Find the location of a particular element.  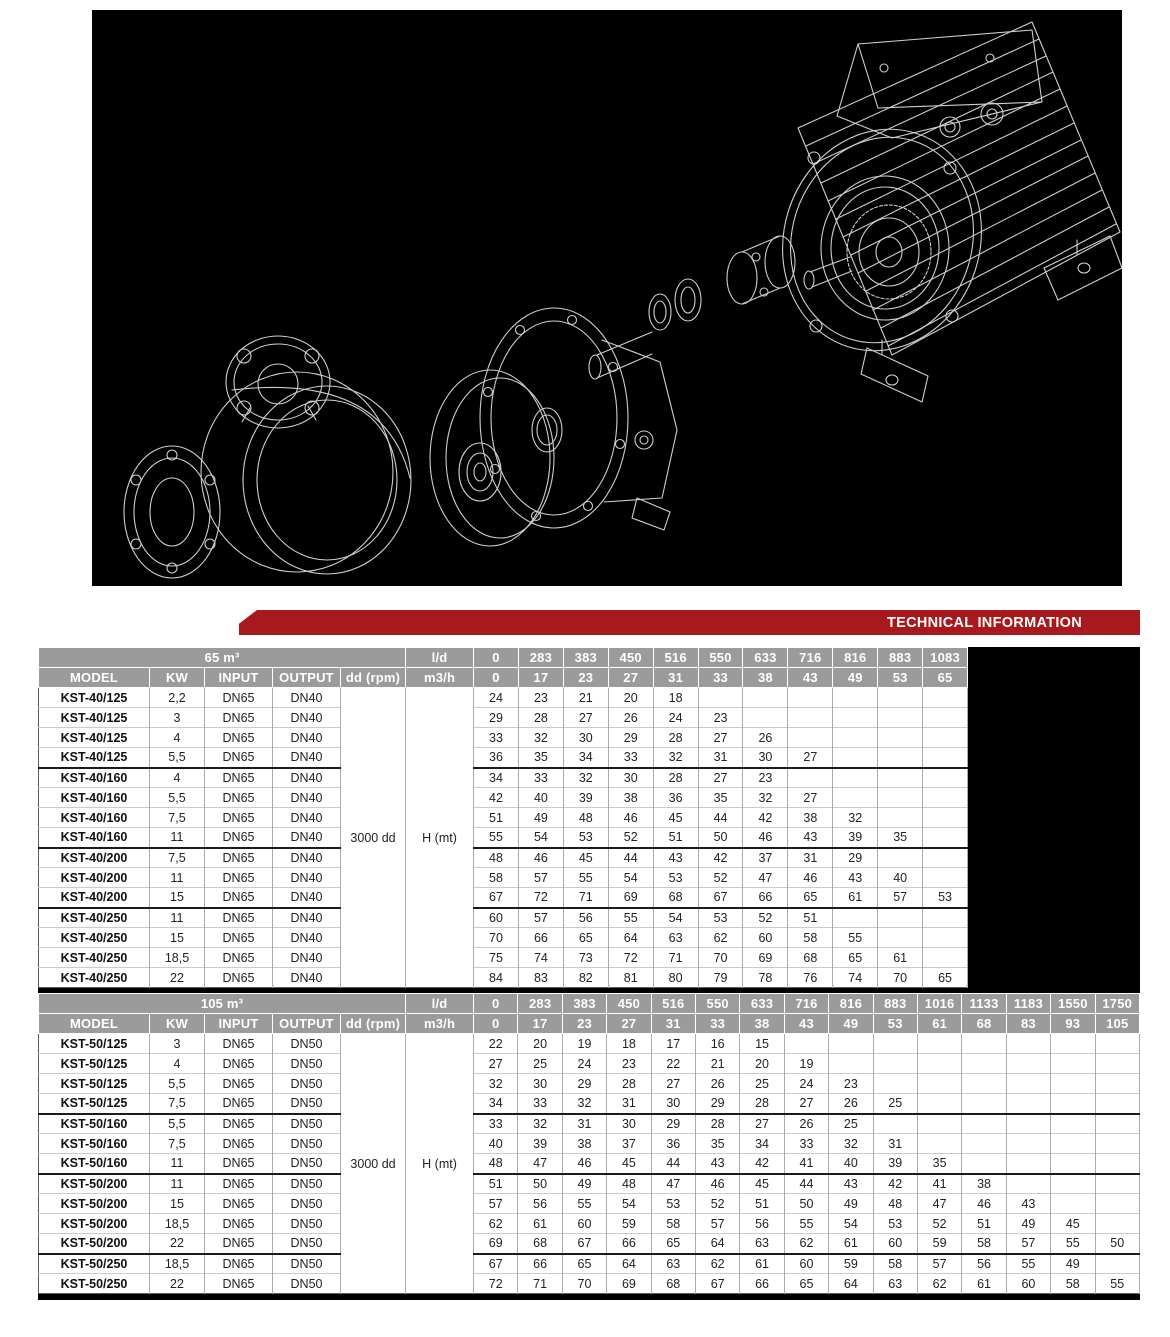

kw-cell: 15 is located at coordinates (177, 937).